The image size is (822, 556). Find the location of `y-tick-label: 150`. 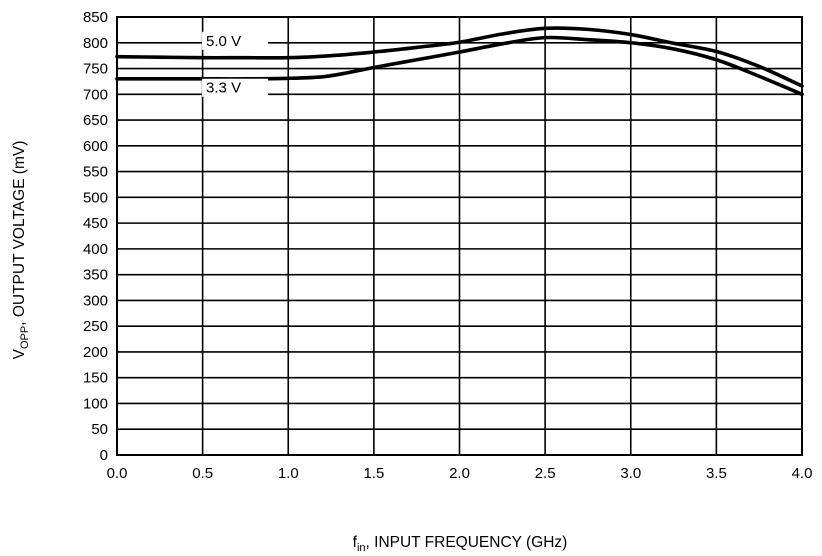

y-tick-label: 150 is located at coordinates (95, 378).